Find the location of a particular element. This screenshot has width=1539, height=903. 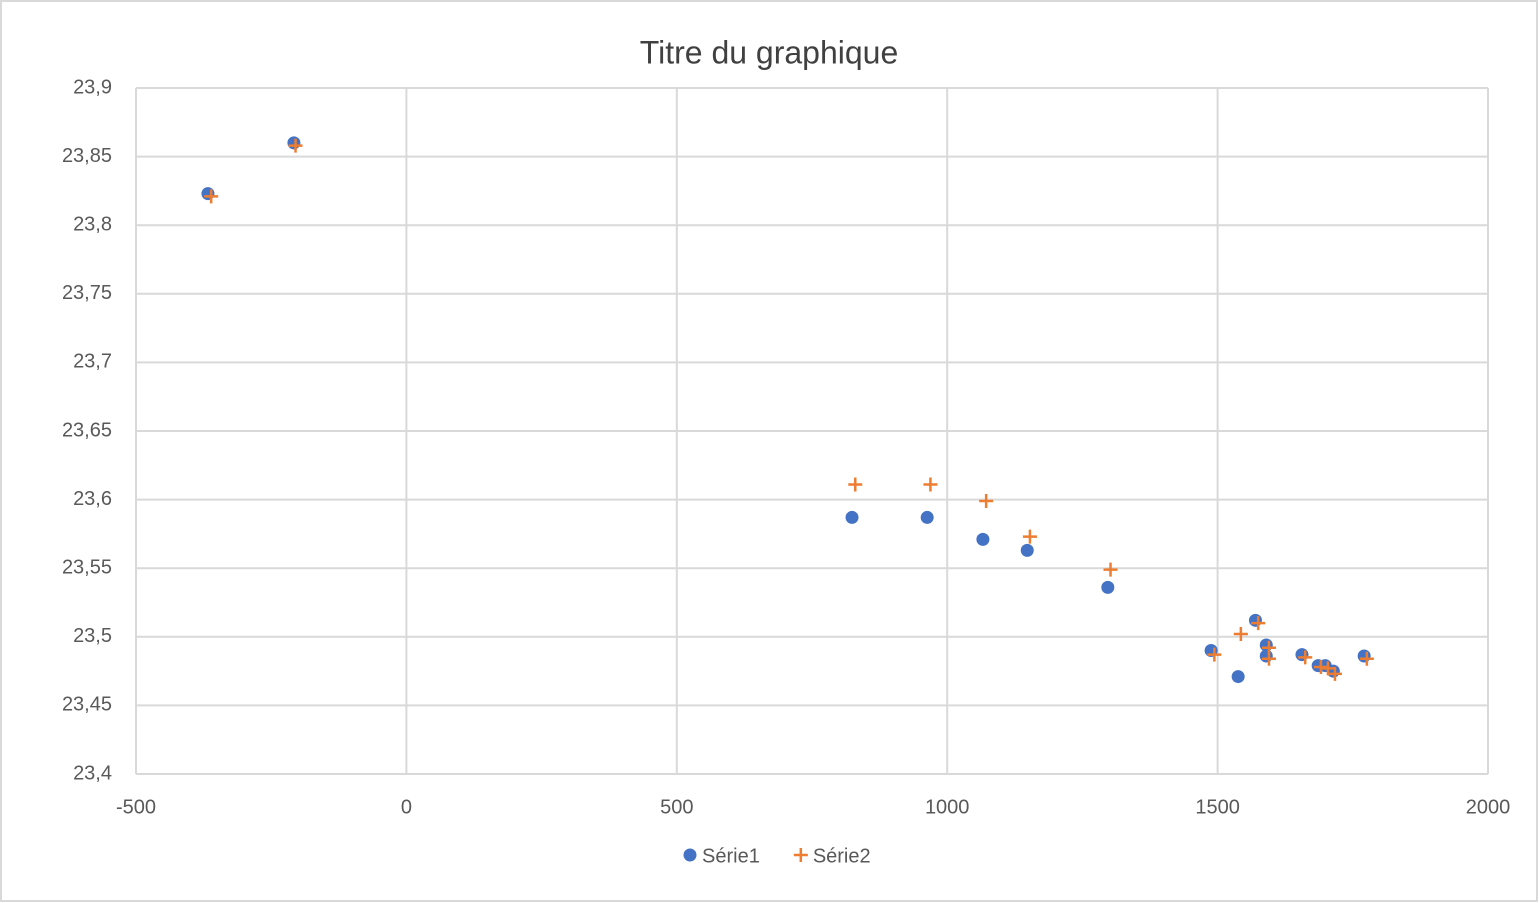

y-tick-label: 23,4 is located at coordinates (92, 773).